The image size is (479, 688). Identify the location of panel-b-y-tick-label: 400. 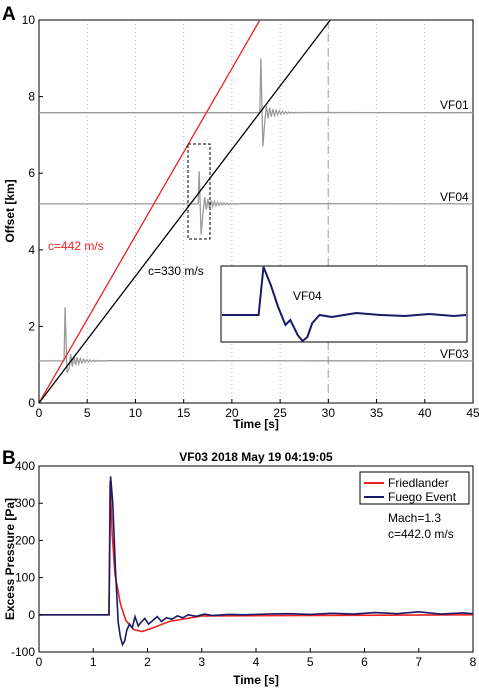
(25, 466).